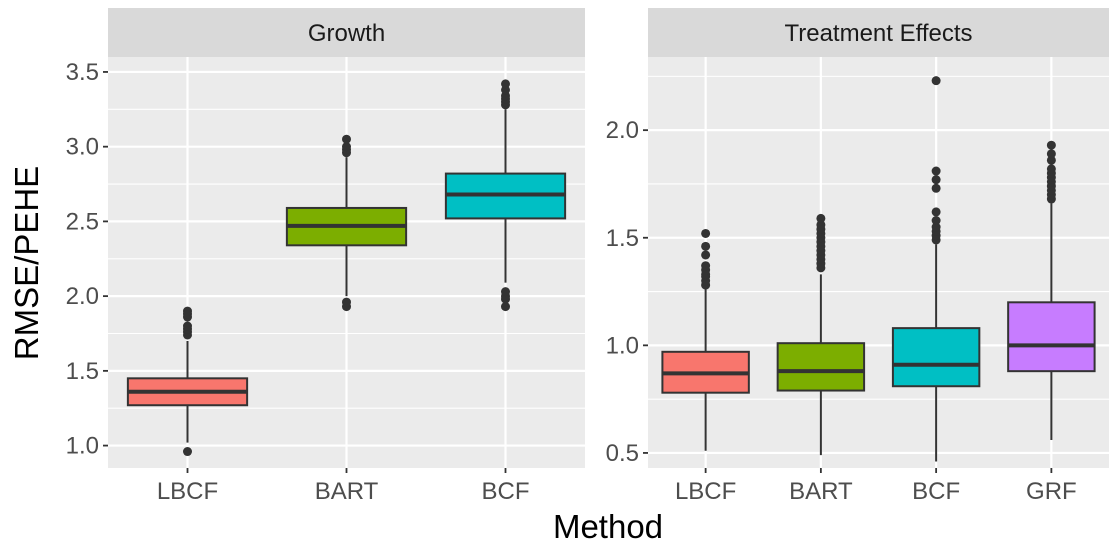 The height and width of the screenshot is (545, 1115). Describe the element at coordinates (622, 453) in the screenshot. I see `y-tick-label: 0.5` at that location.